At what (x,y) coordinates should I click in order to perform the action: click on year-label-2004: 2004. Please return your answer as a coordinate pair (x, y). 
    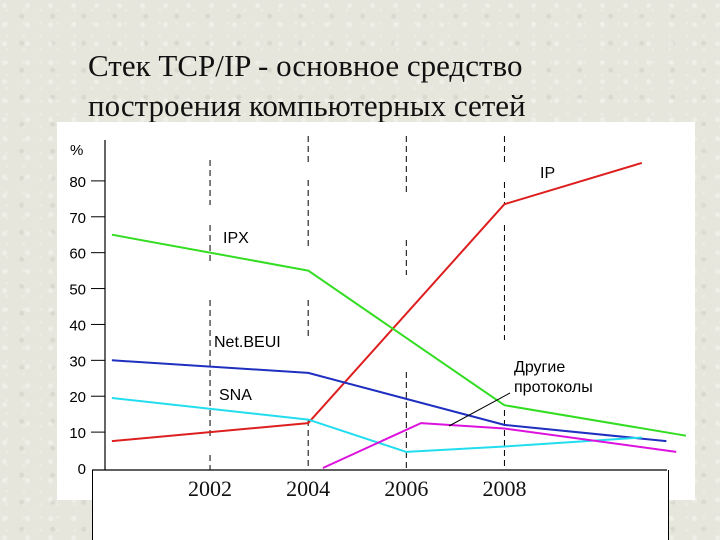
    Looking at the image, I should click on (308, 488).